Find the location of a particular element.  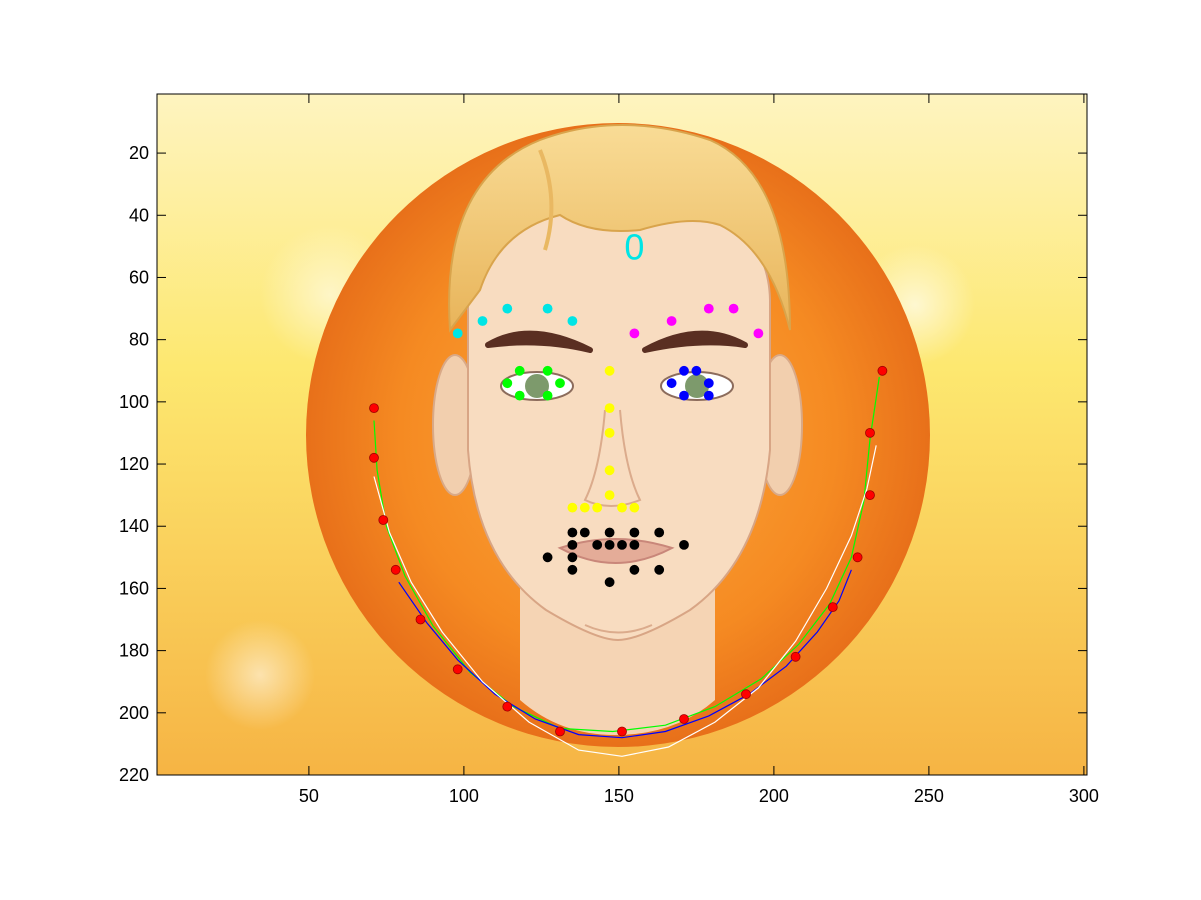

y-tick-label-8: 180 is located at coordinates (134, 651).